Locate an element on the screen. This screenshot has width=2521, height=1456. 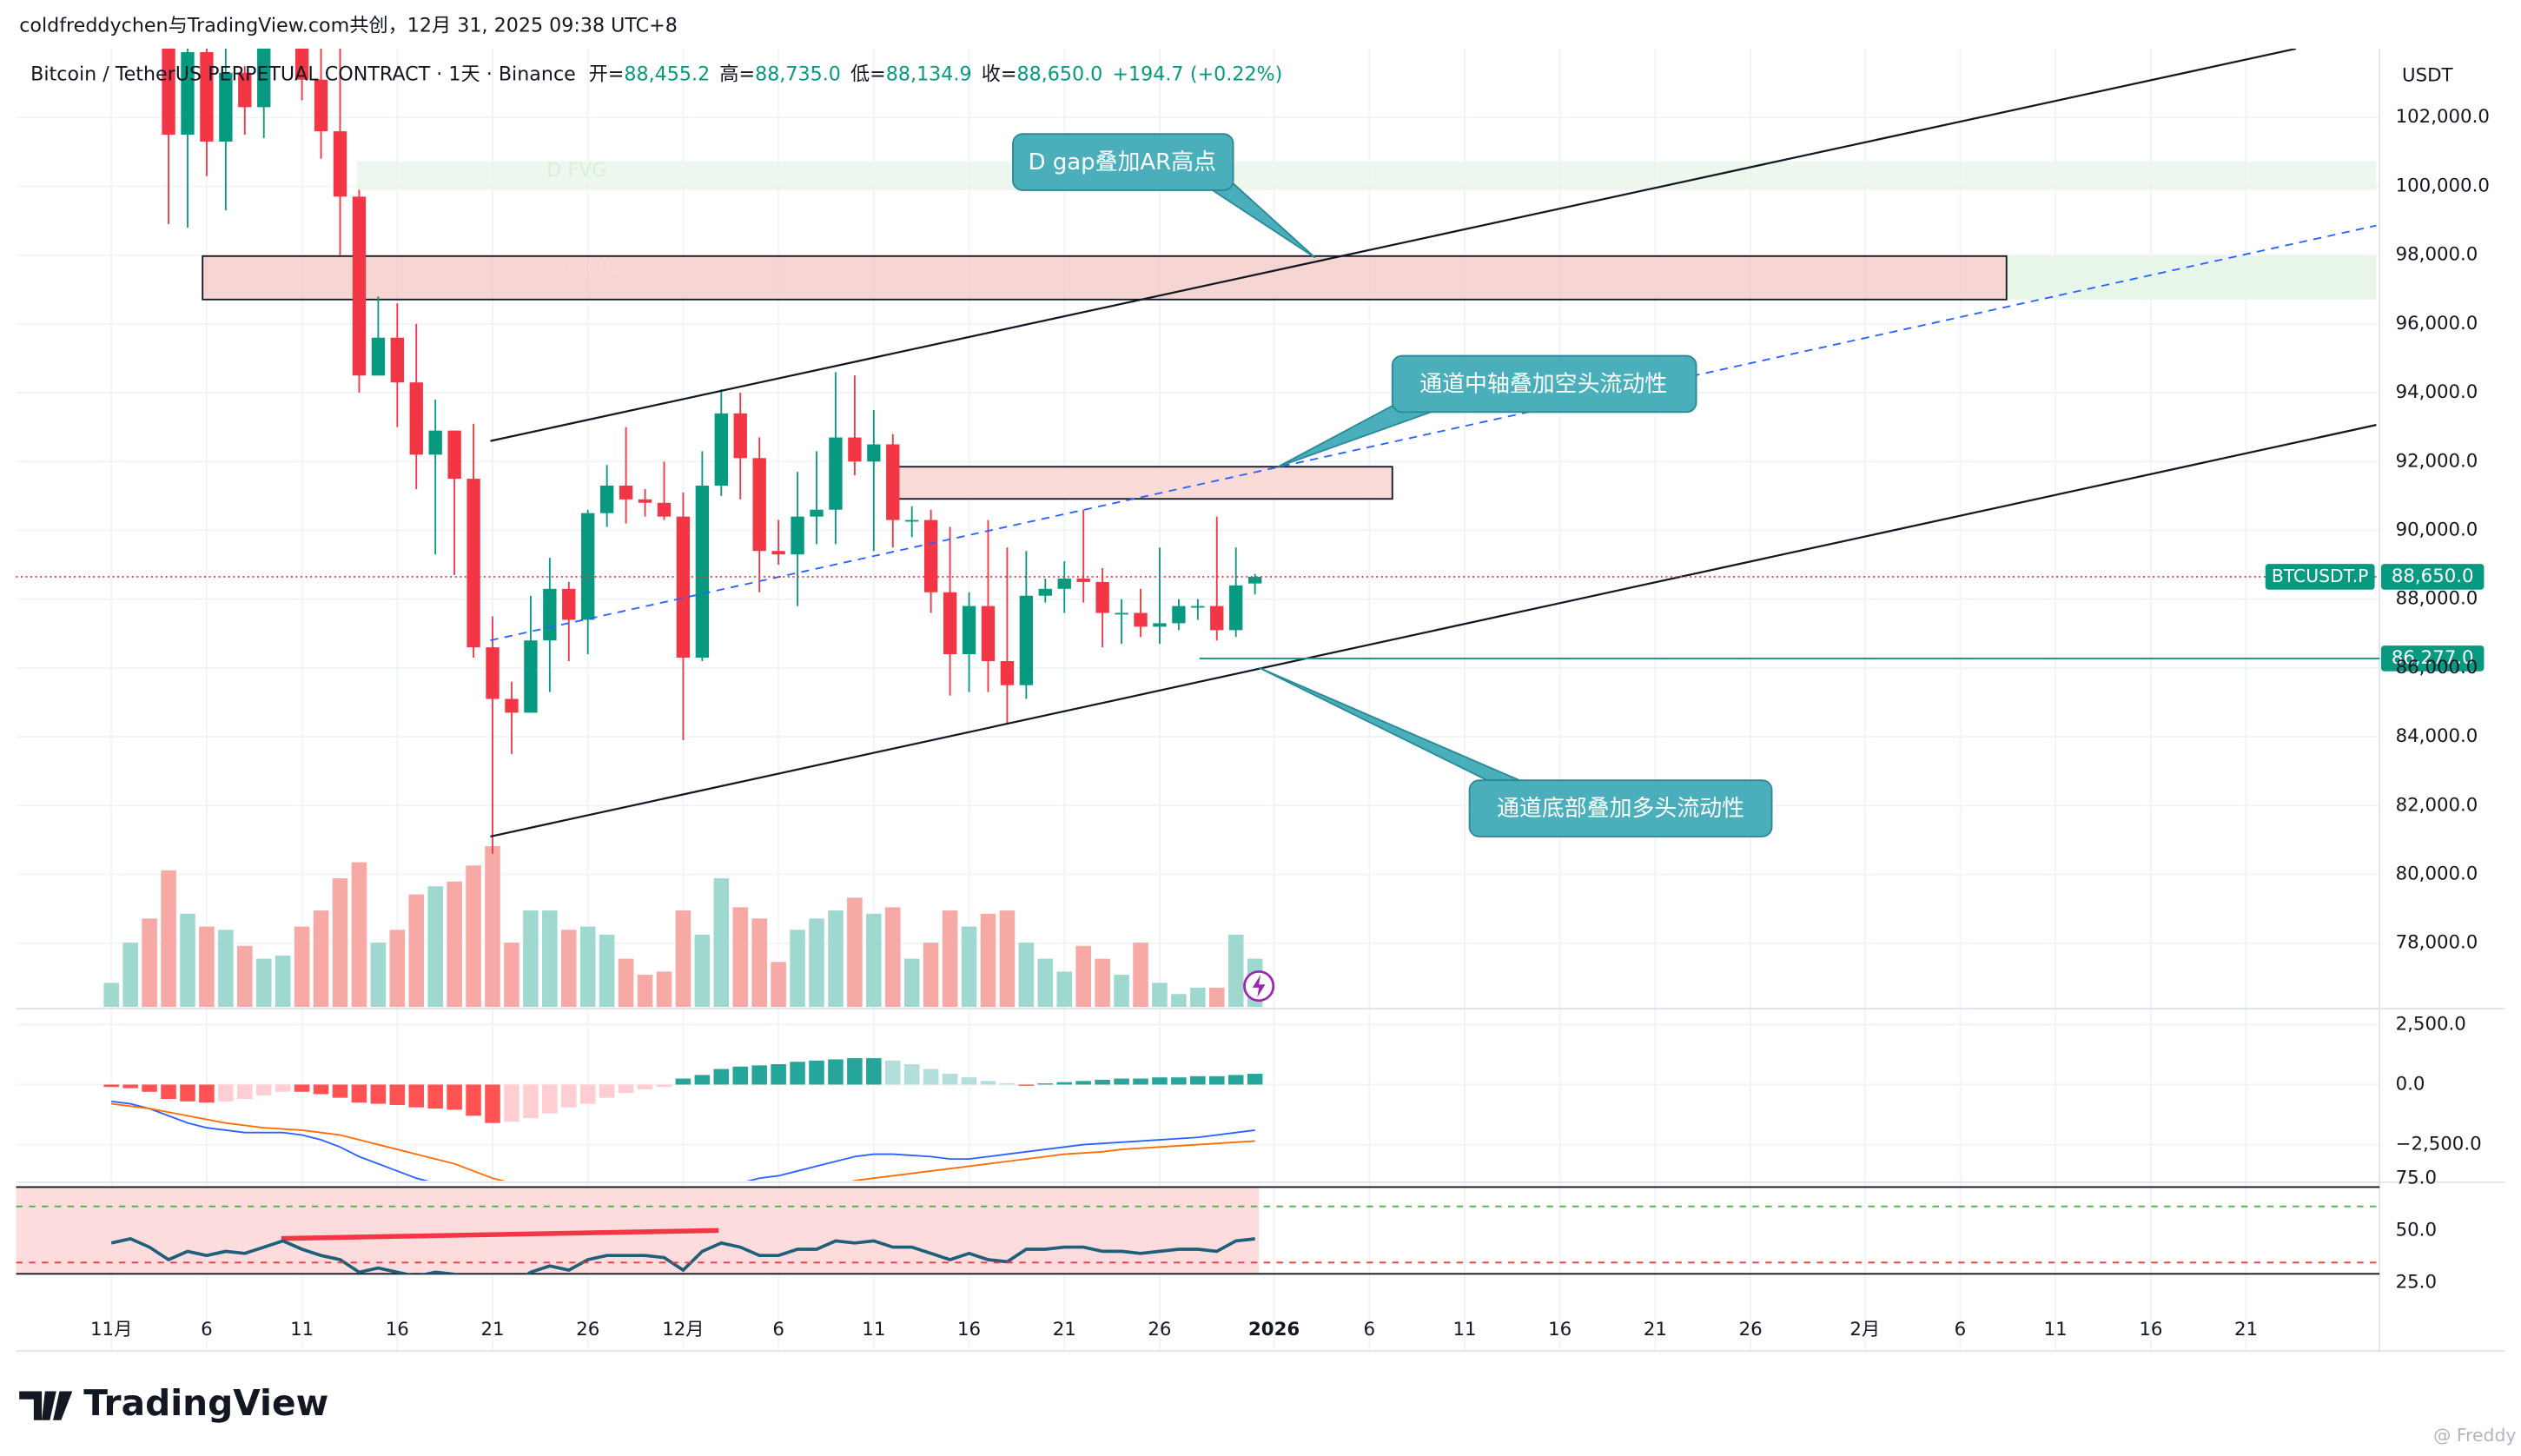
fvg-zone is located at coordinates (1366, 175).